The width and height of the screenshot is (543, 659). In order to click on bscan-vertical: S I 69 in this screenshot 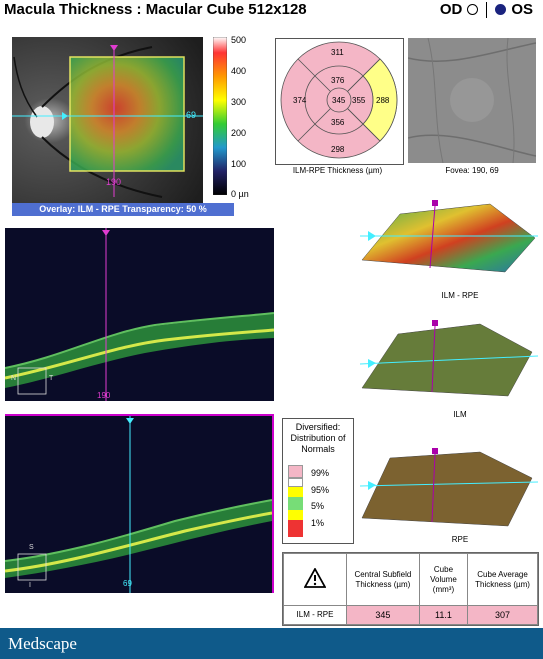, I will do `click(139, 503)`.